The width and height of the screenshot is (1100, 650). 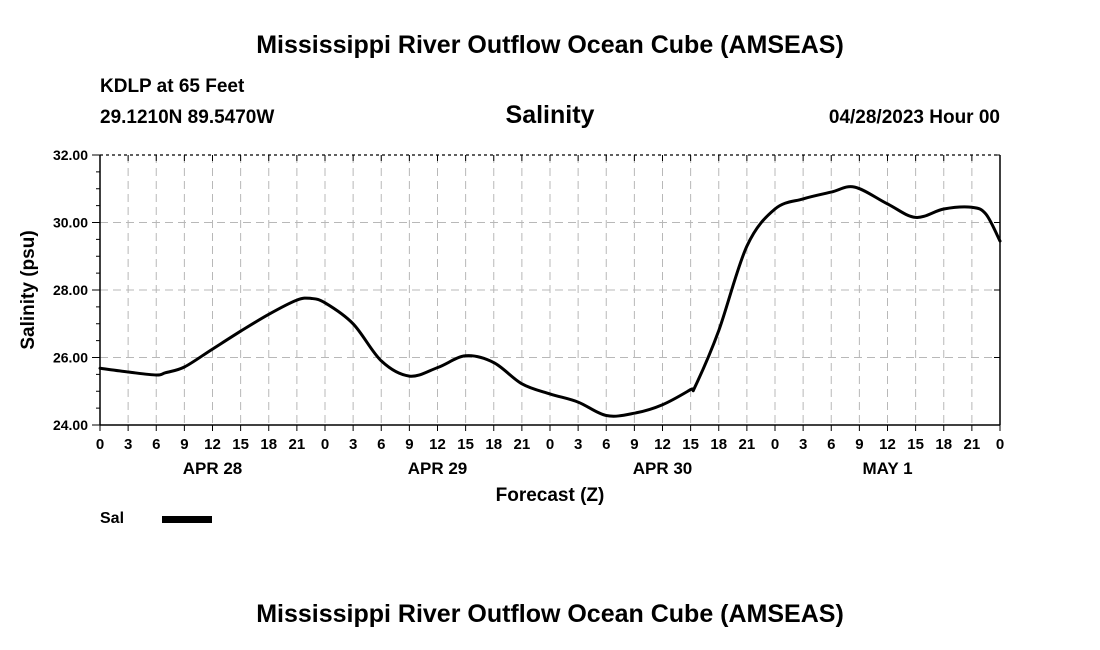 What do you see at coordinates (112, 518) in the screenshot?
I see `legend-label: Sal` at bounding box center [112, 518].